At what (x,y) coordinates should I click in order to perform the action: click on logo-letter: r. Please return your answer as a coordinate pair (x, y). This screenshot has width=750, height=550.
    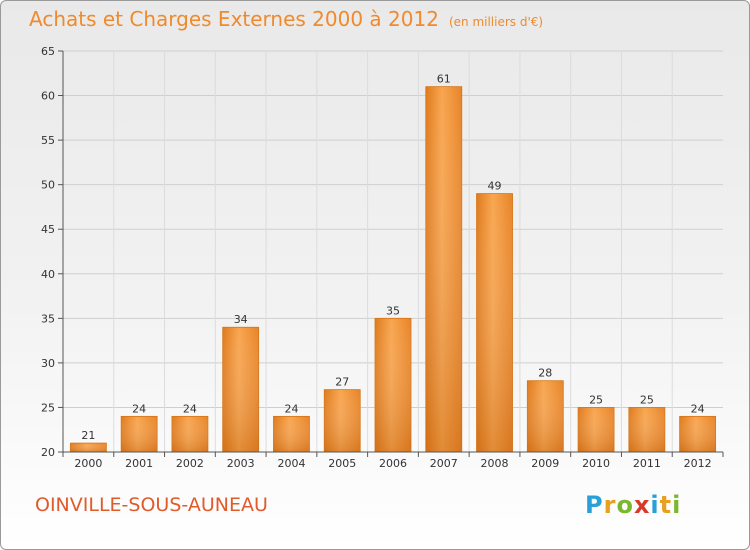
    Looking at the image, I should click on (610, 505).